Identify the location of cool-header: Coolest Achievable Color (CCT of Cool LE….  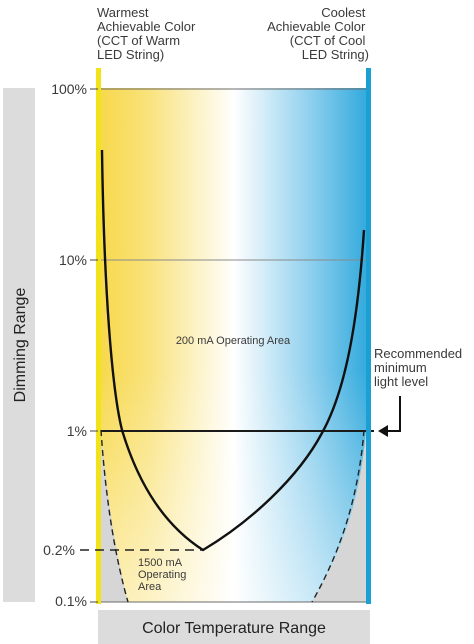
(318, 33).